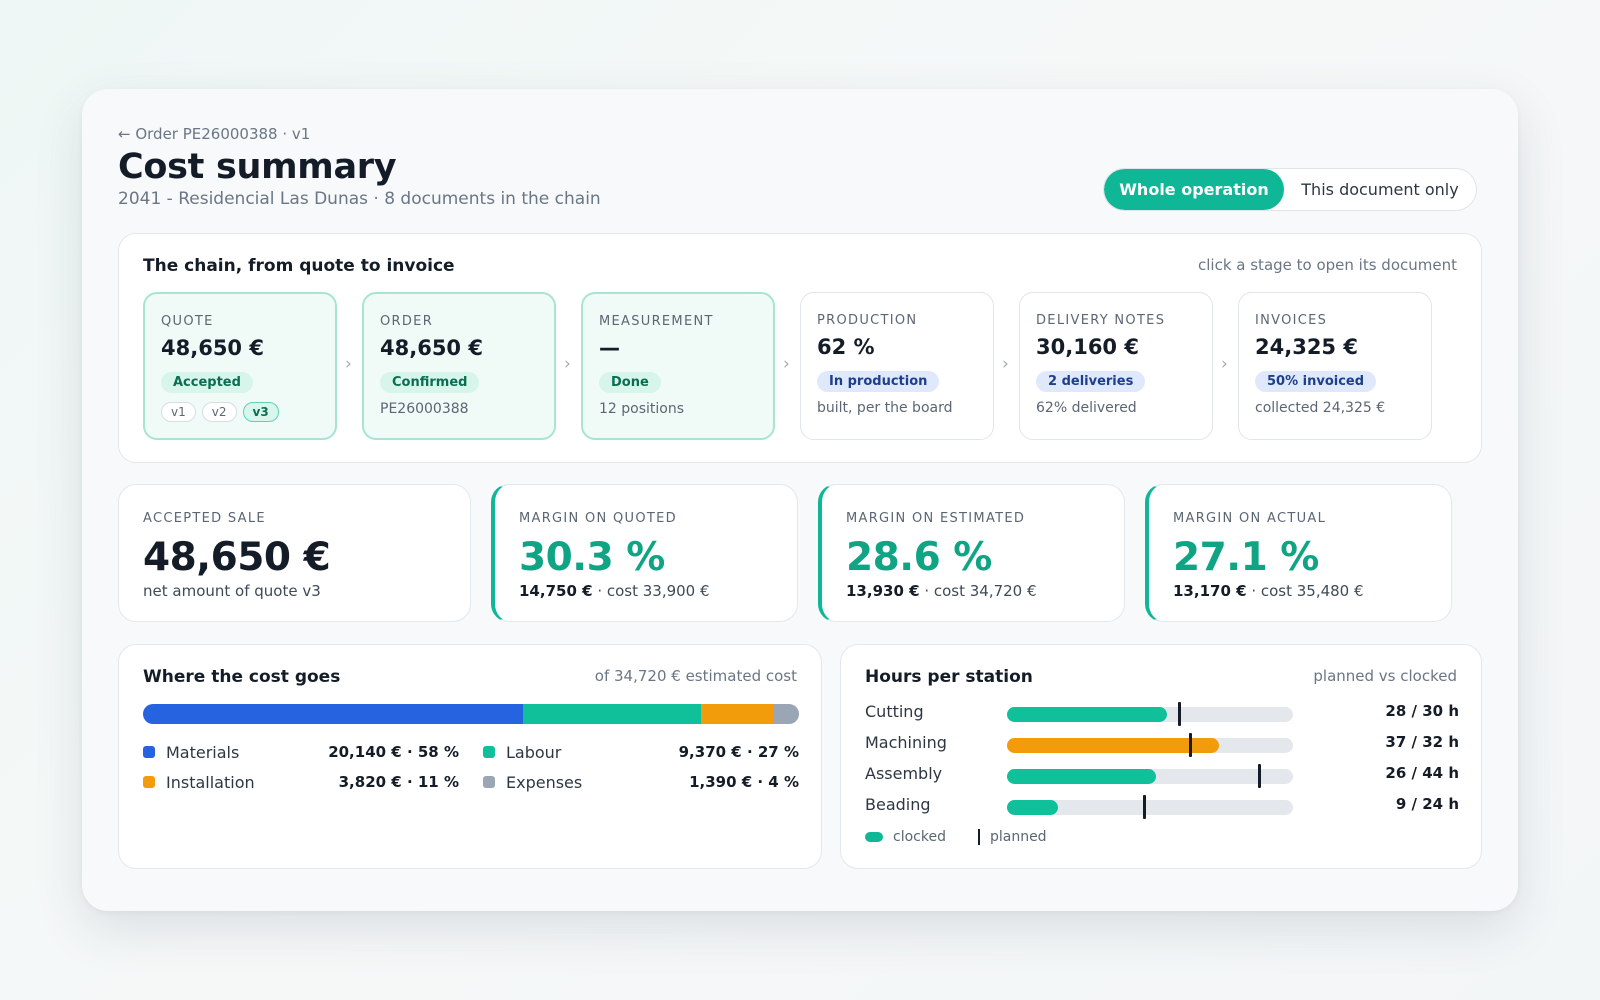 The width and height of the screenshot is (1600, 1000). What do you see at coordinates (1162, 776) in the screenshot?
I see `station-row-assembly: Assembly 26 / 44 h` at bounding box center [1162, 776].